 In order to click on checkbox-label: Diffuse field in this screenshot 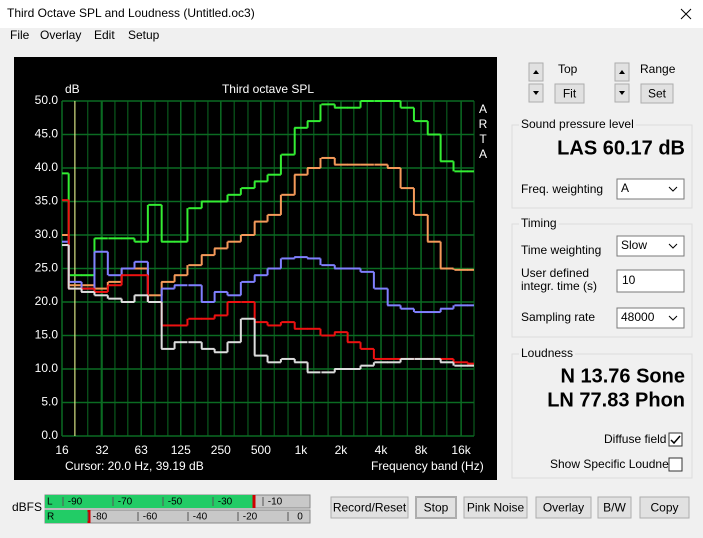, I will do `click(635, 439)`.